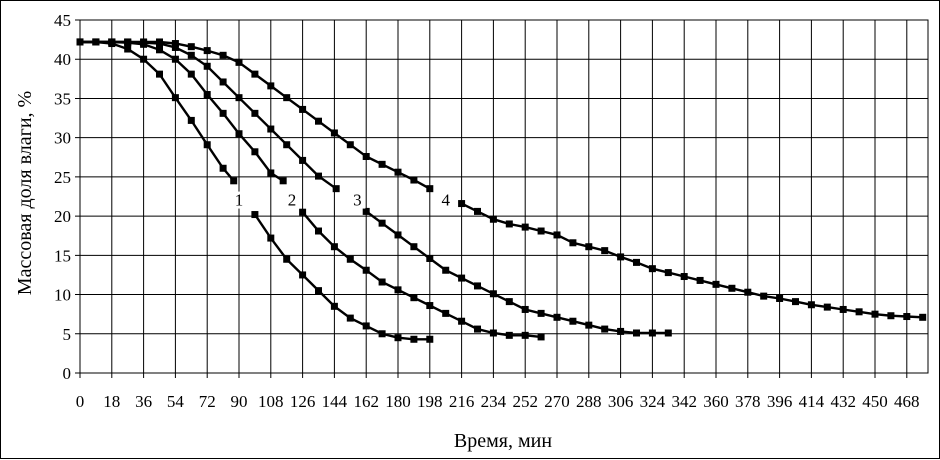  Describe the element at coordinates (239, 200) in the screenshot. I see `series-label: 1` at that location.